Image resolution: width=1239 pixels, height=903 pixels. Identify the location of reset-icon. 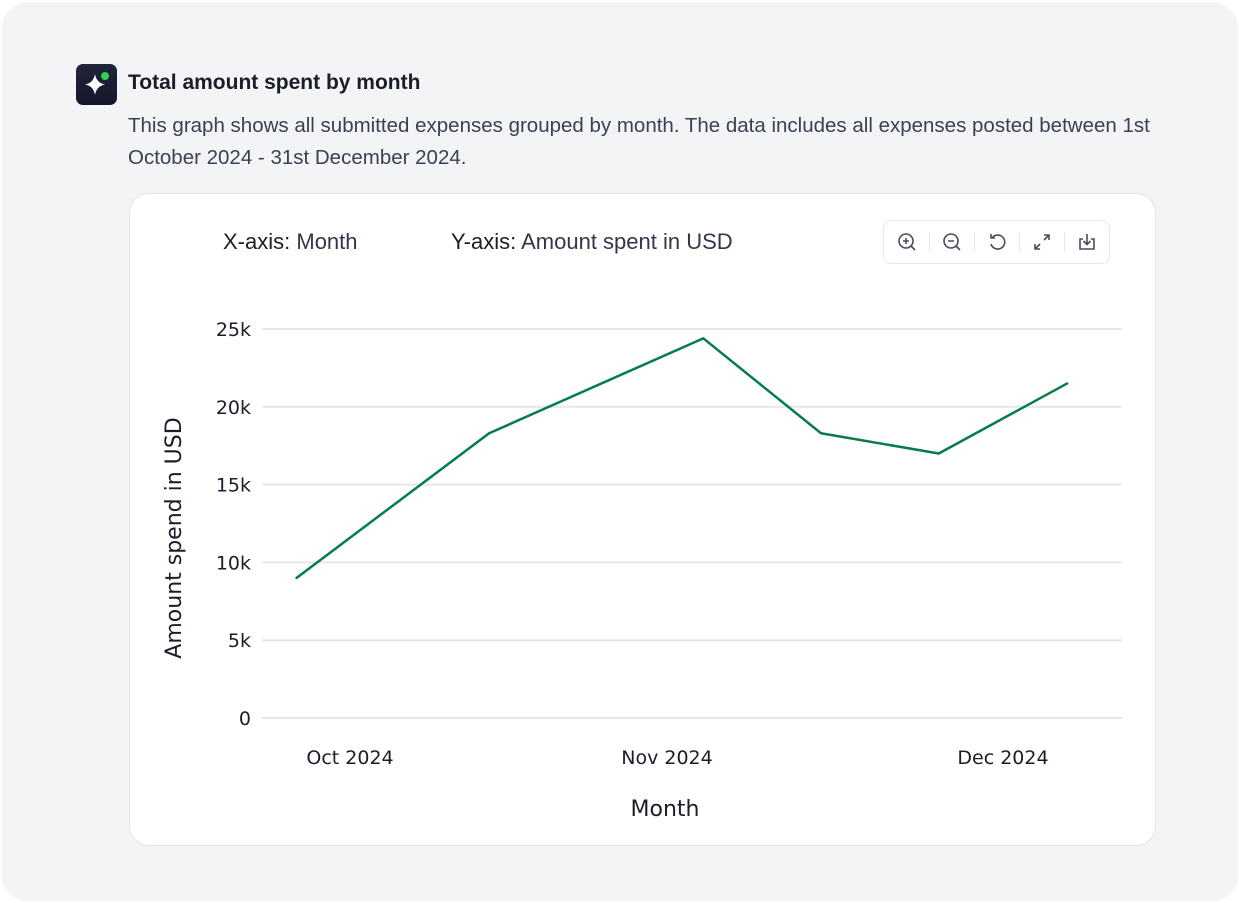
(997, 242).